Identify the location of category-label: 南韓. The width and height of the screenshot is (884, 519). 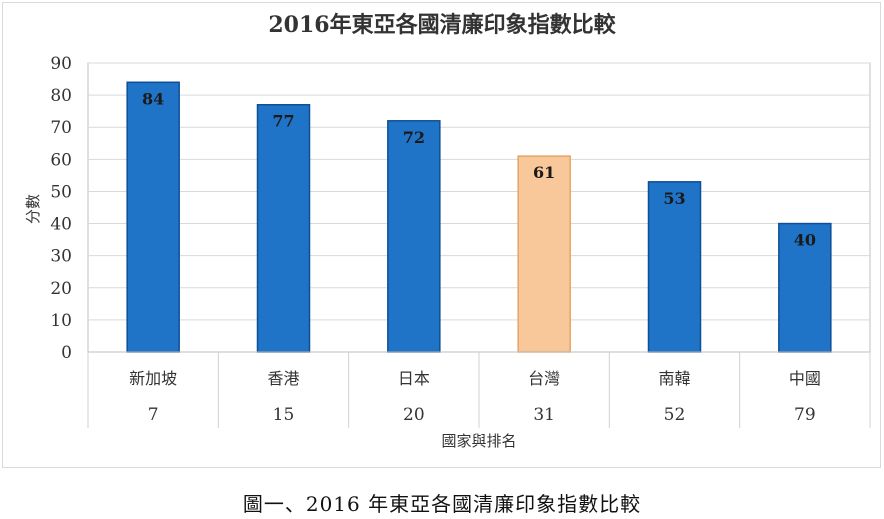
(674, 378).